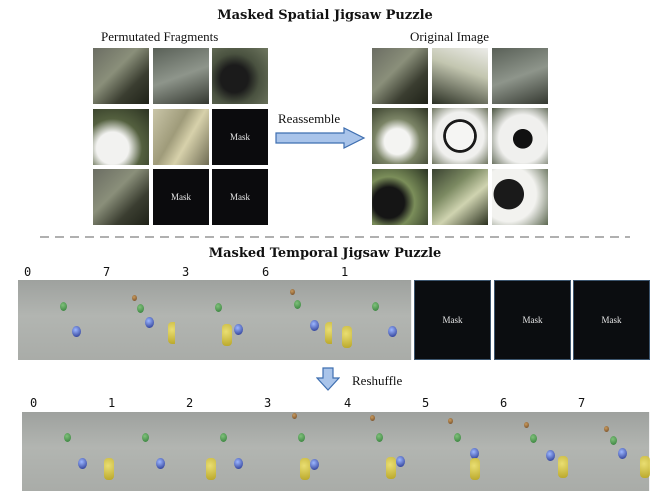 The height and width of the screenshot is (491, 650). What do you see at coordinates (325, 15) in the screenshot?
I see `spatial-title: Masked Spatial Jigsaw Puzzle` at bounding box center [325, 15].